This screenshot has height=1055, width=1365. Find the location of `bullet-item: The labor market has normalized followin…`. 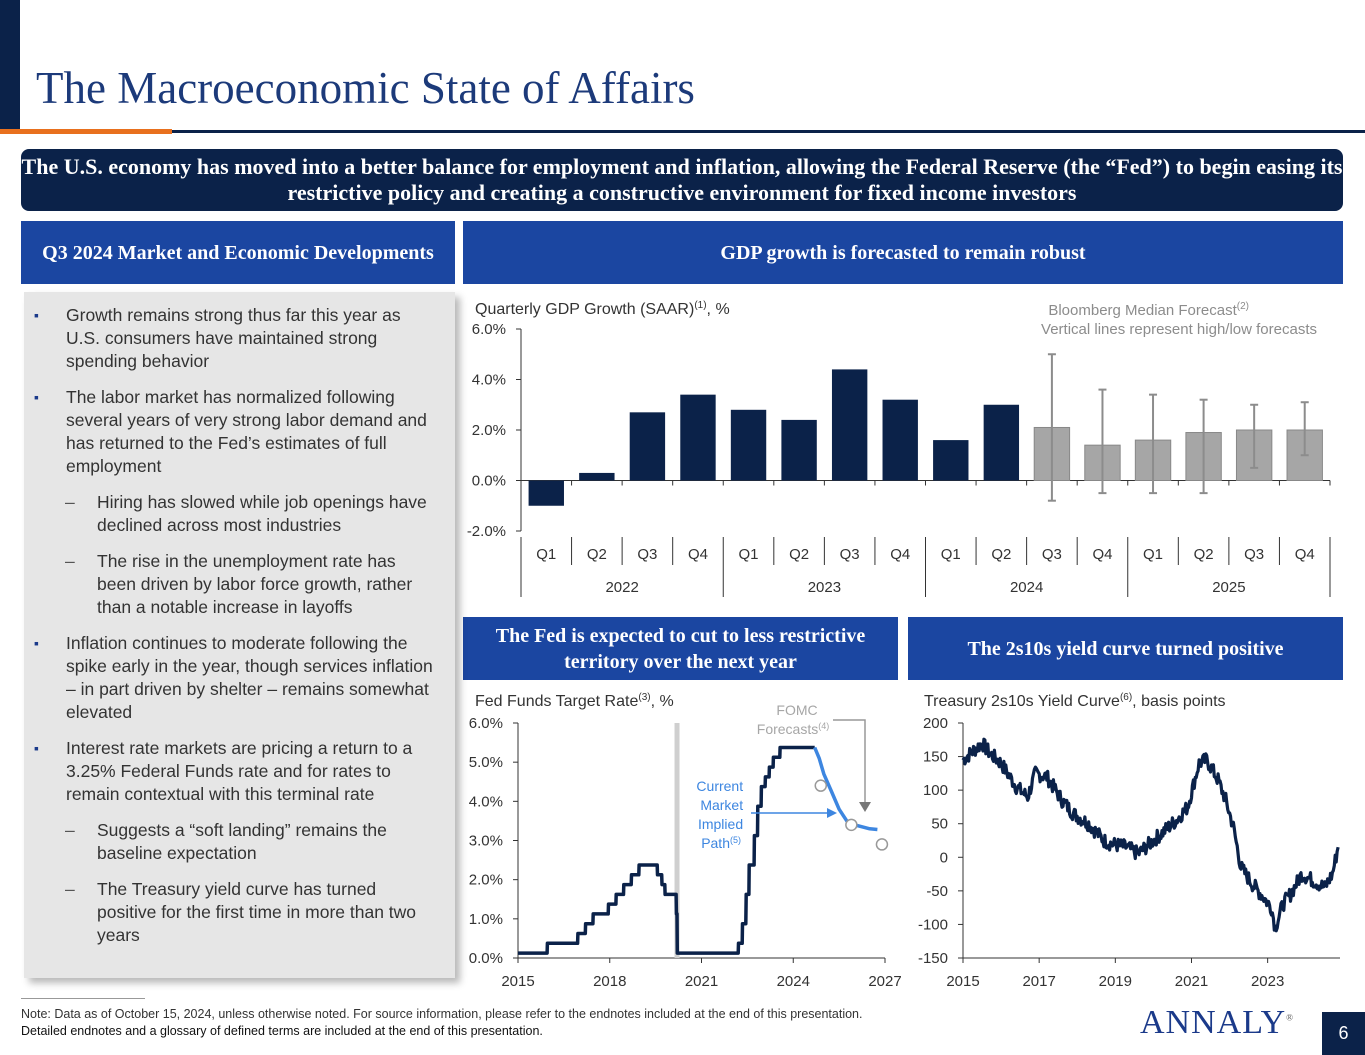

bullet-item: The labor market has normalized followin… is located at coordinates (235, 432).